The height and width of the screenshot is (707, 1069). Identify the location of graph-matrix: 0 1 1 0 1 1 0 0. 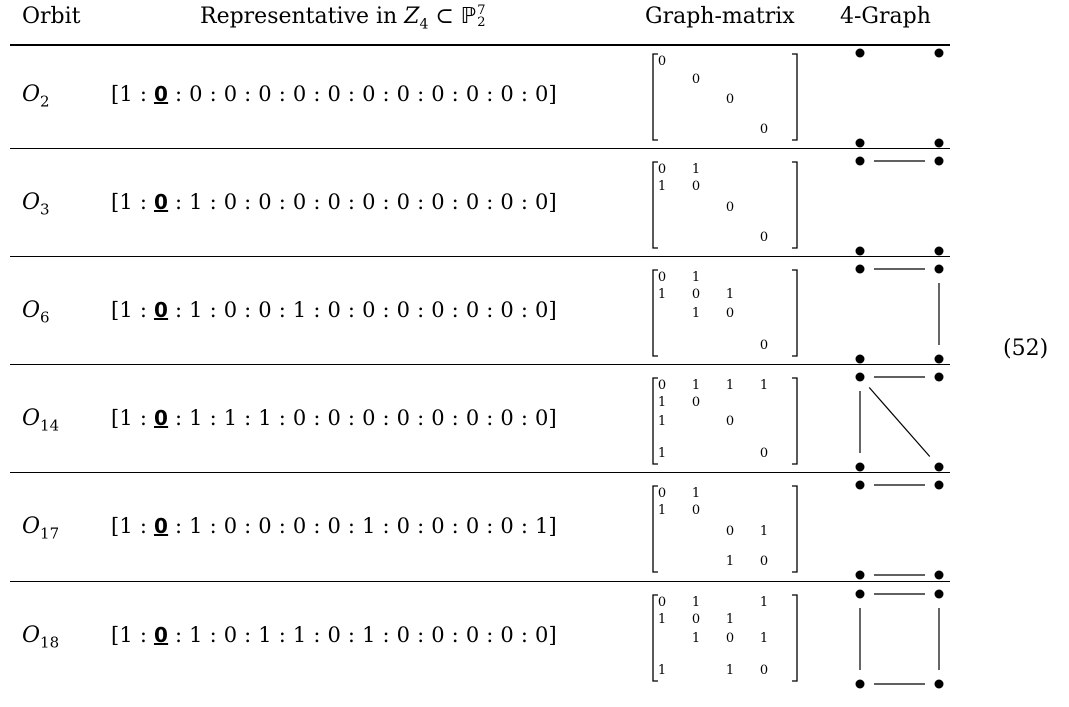
(725, 312).